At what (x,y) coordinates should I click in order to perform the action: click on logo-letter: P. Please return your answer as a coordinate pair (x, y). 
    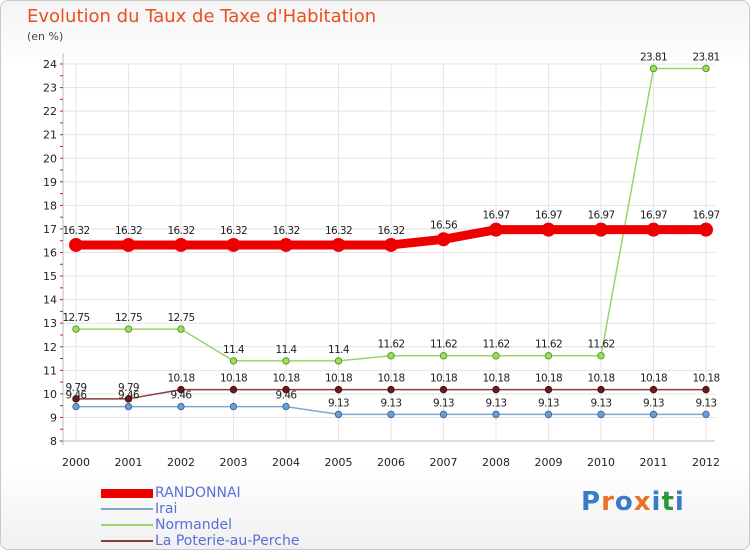
    Looking at the image, I should click on (591, 502).